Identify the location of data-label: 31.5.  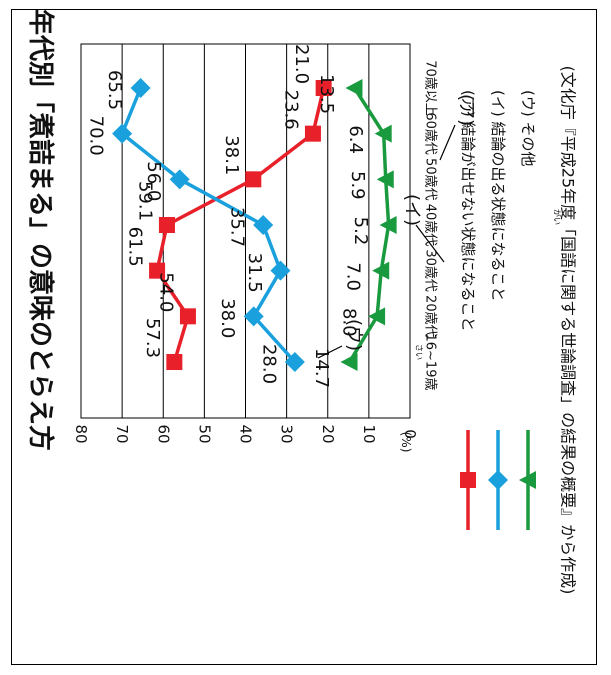
(254, 273).